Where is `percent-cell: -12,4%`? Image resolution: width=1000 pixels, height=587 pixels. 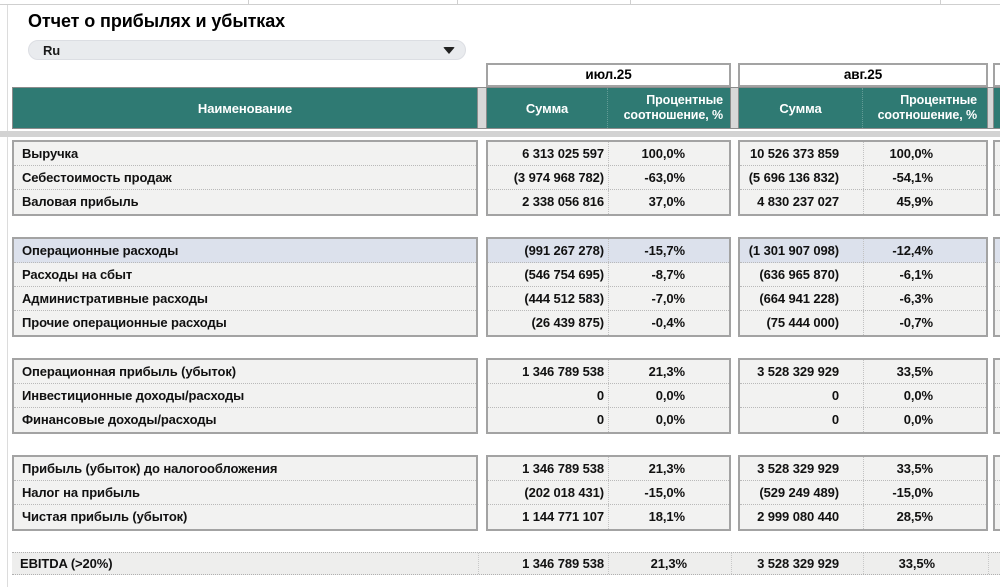 percent-cell: -12,4% is located at coordinates (924, 250).